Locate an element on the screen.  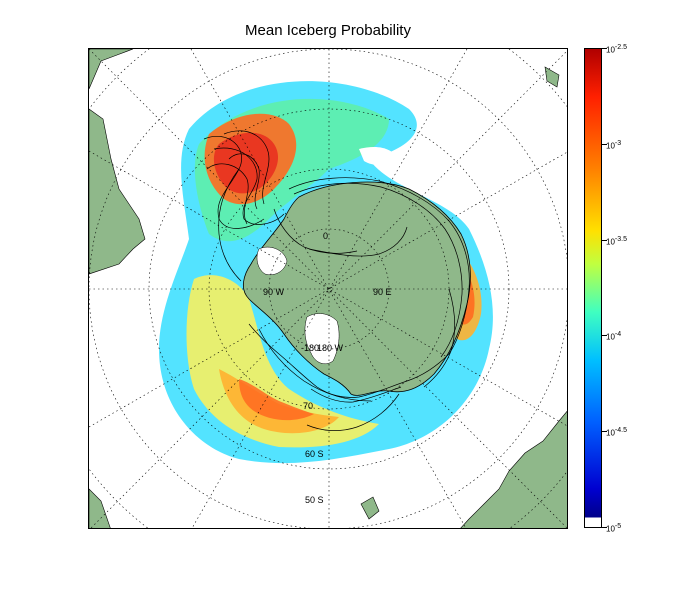
colorbar-tick-label: 10-2.5 is located at coordinates (616, 49).